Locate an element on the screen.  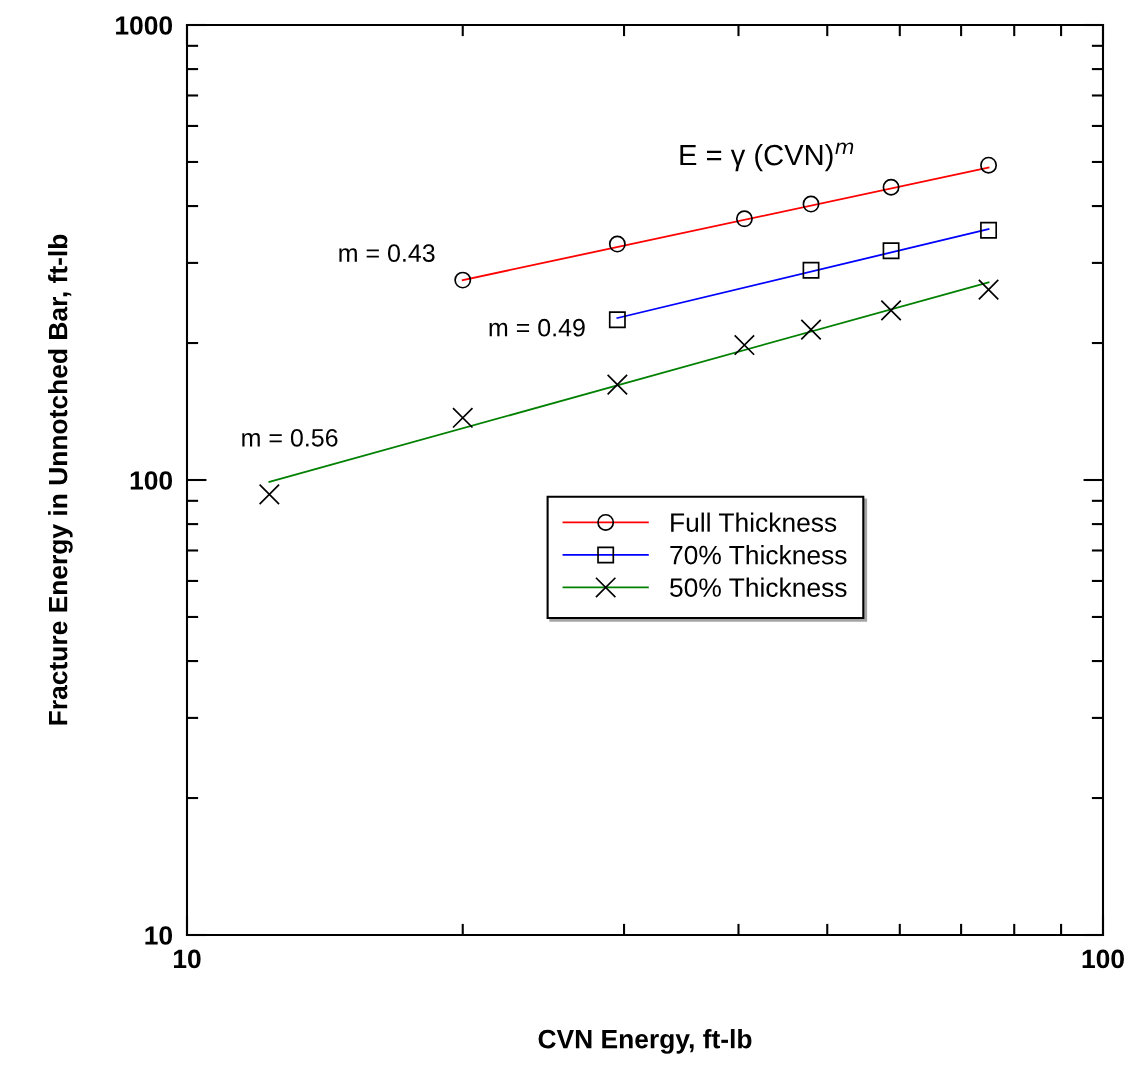
annotation: m = 0.56 is located at coordinates (290, 437).